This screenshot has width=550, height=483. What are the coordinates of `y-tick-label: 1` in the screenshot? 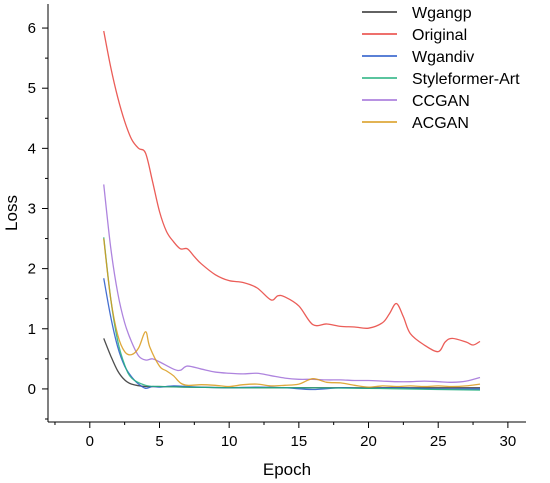 It's located at (32, 329).